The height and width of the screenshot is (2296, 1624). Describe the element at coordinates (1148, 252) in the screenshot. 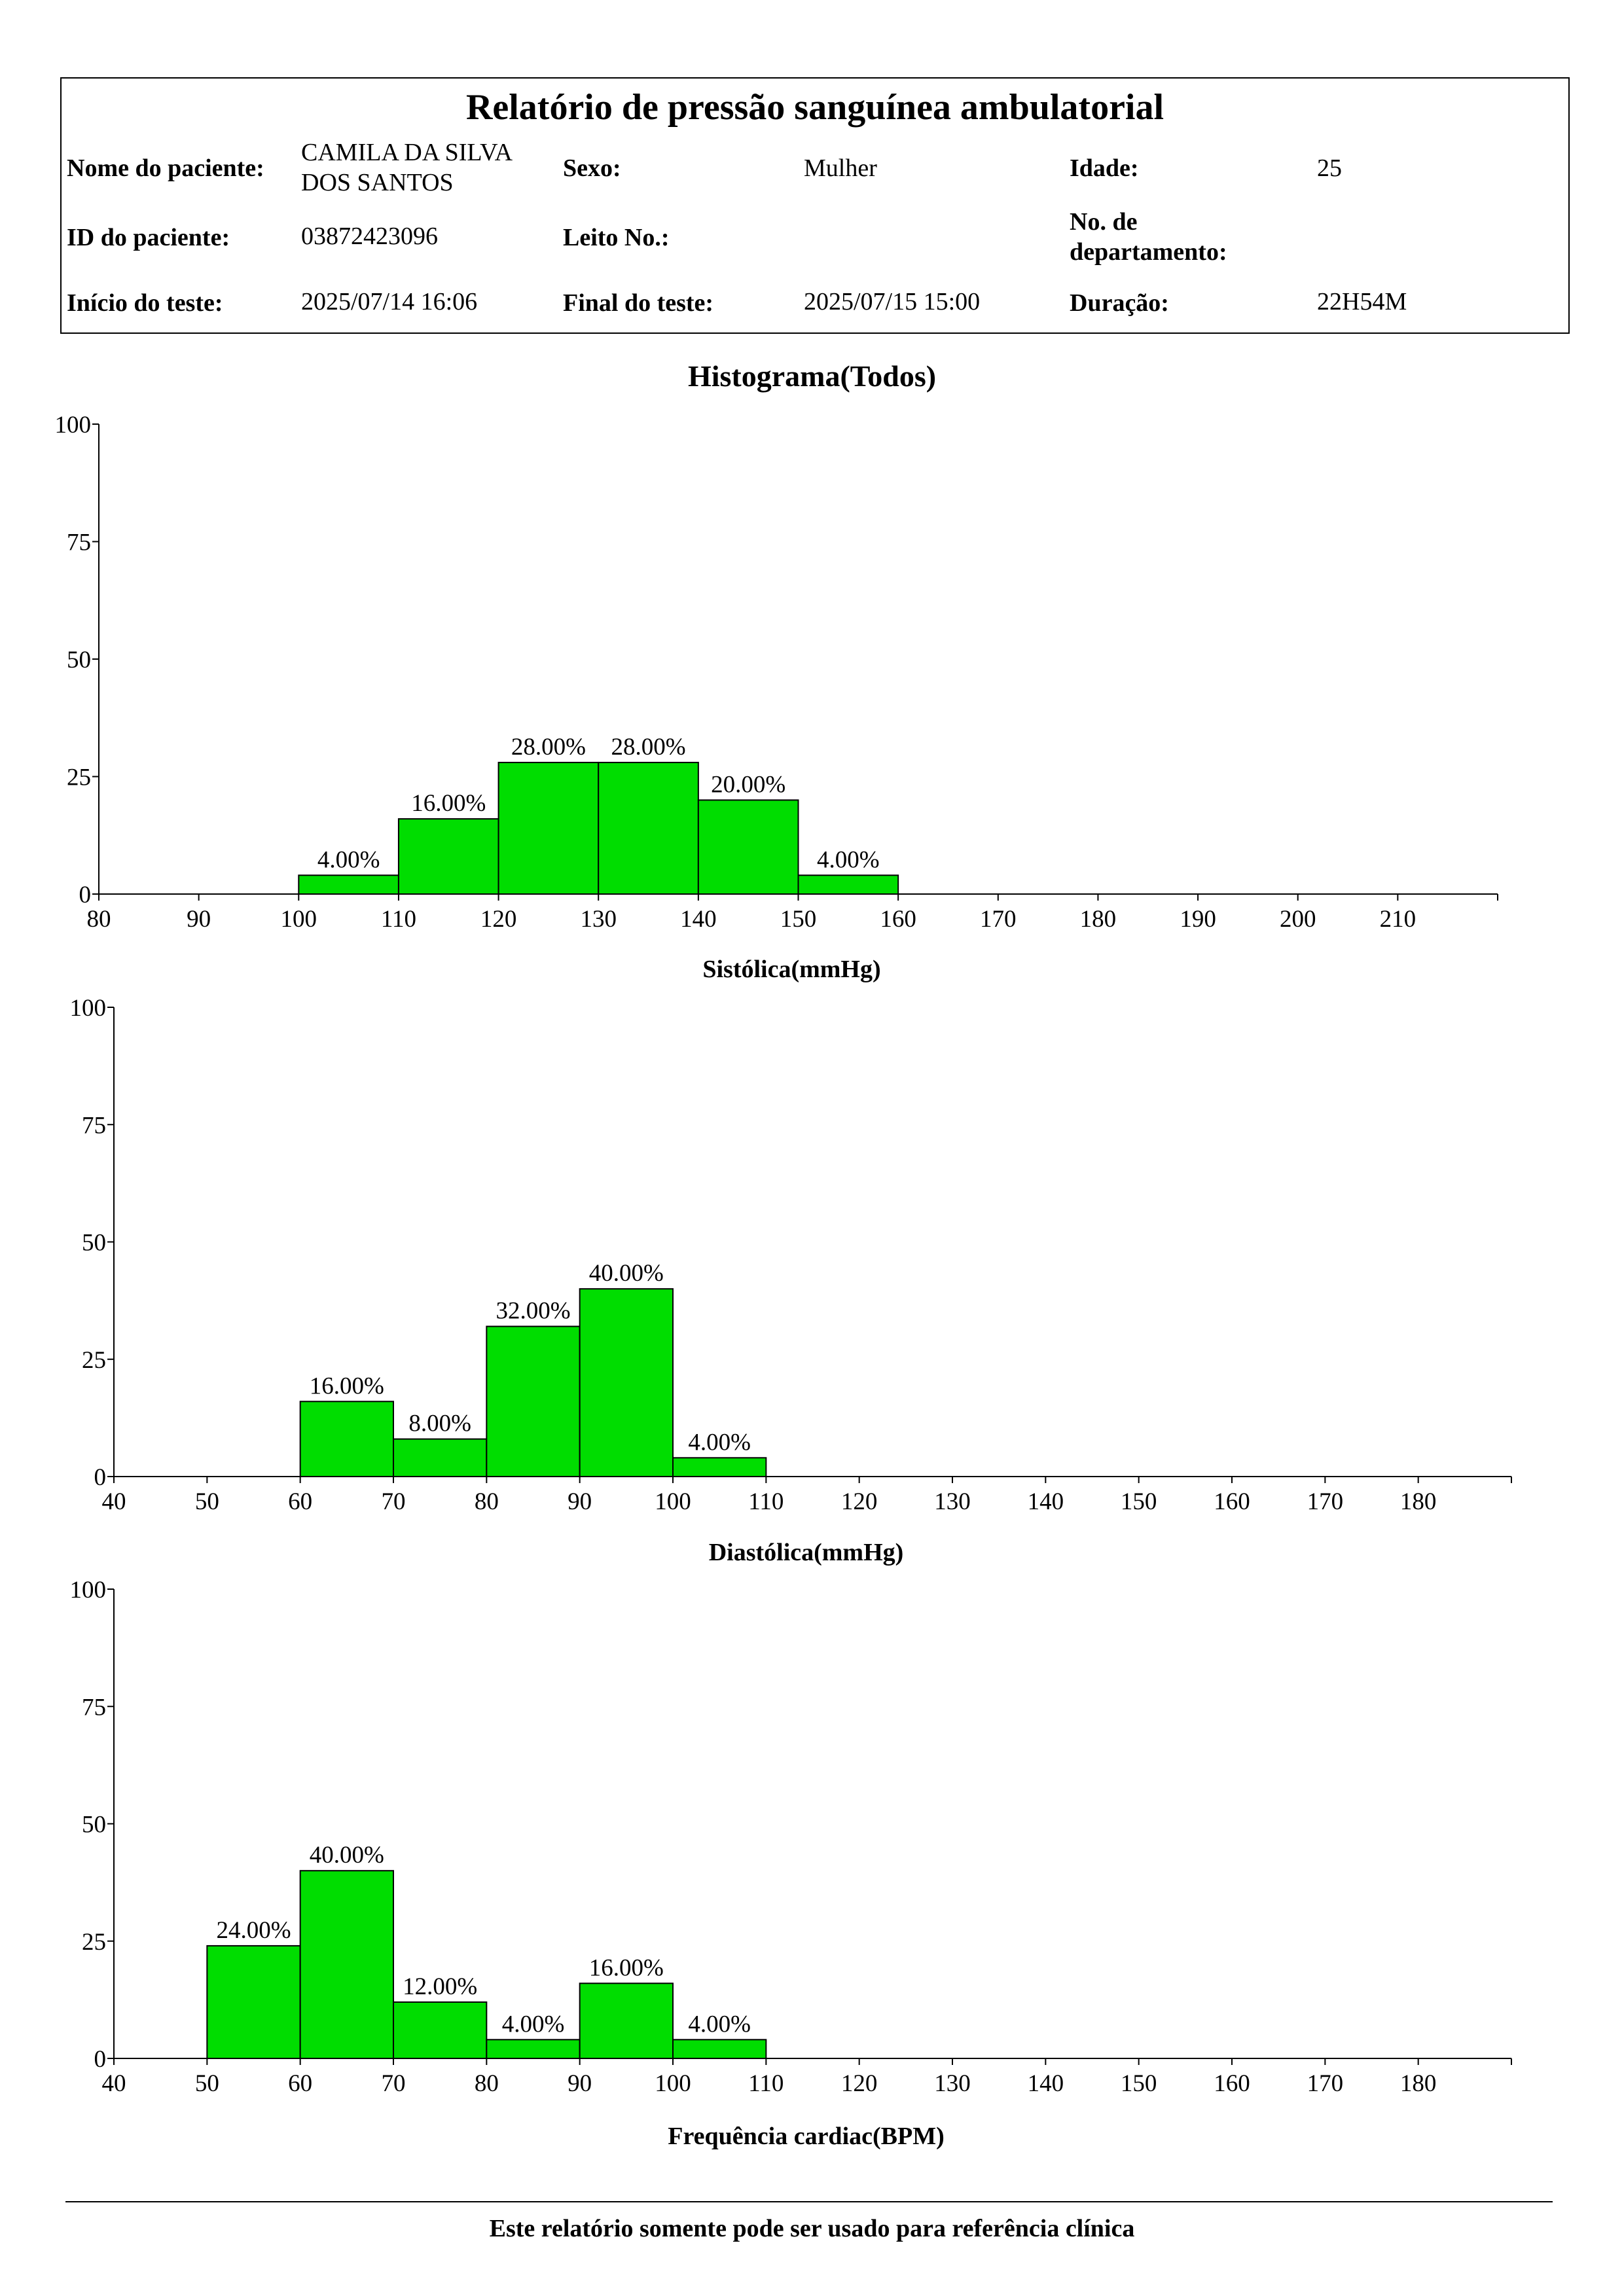

I see `department-label-line2: departamento:` at that location.